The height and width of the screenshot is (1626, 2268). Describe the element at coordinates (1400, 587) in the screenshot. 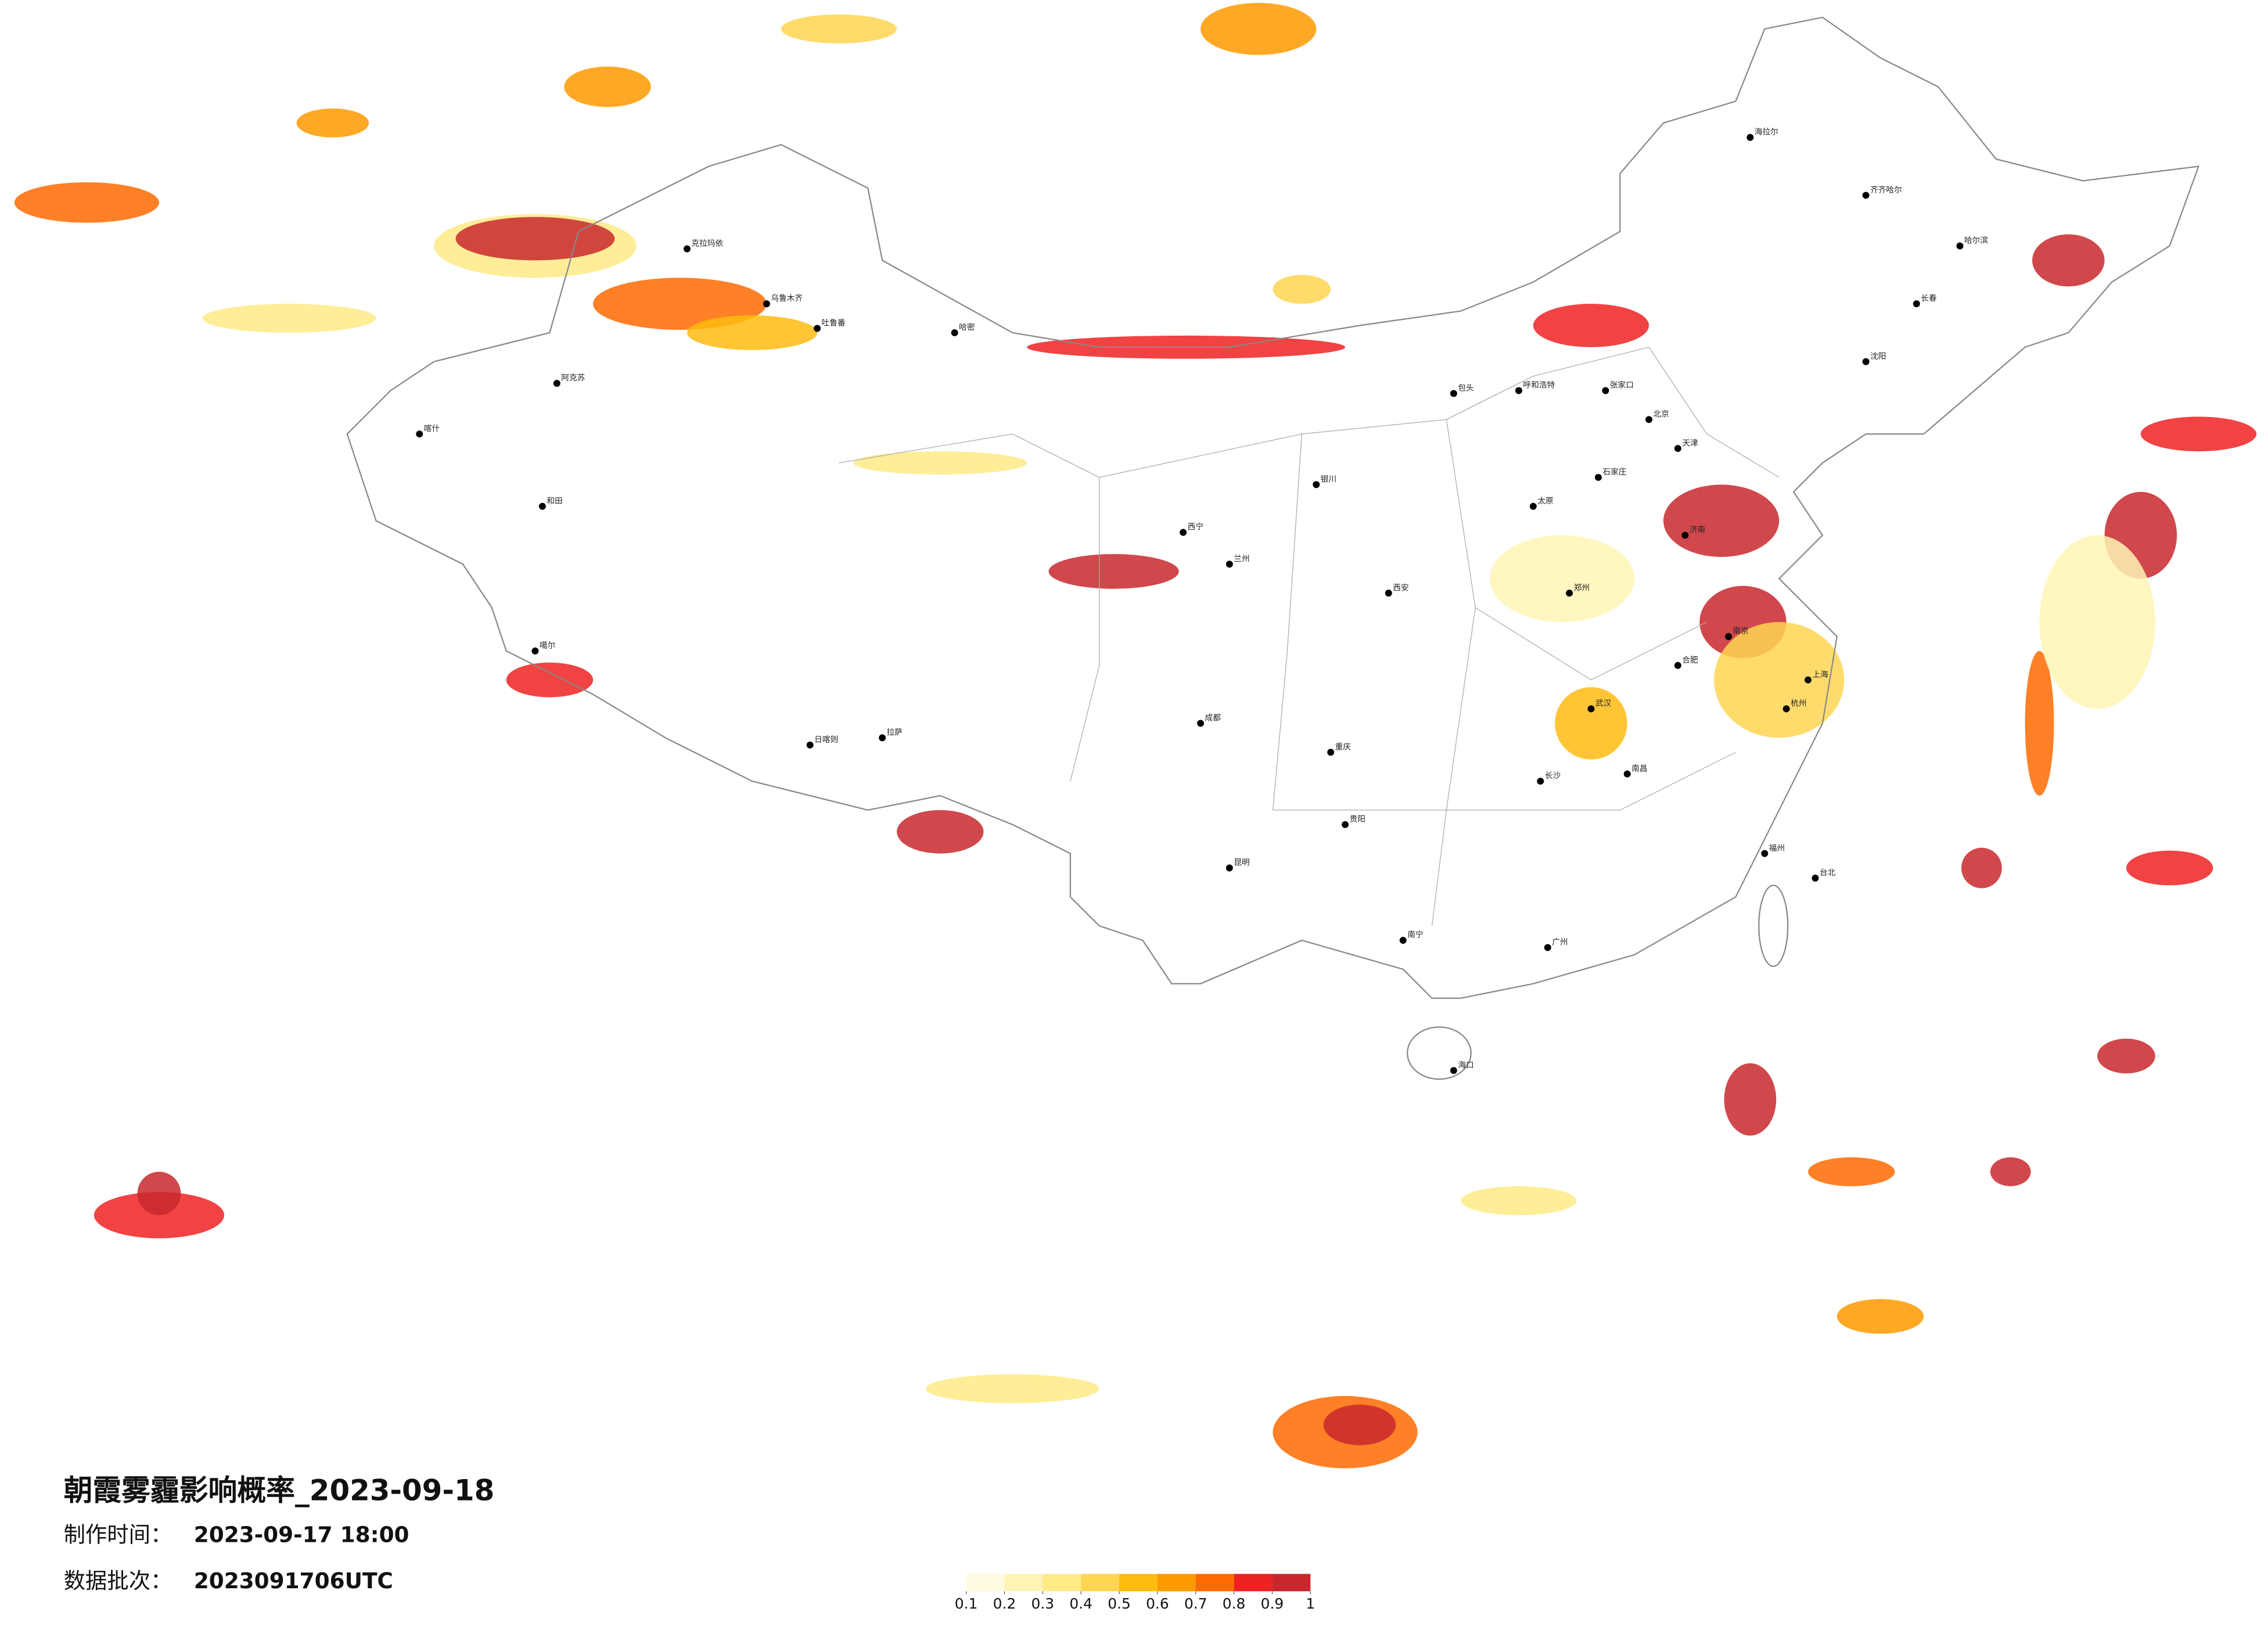

I see `city-label: 西安` at that location.